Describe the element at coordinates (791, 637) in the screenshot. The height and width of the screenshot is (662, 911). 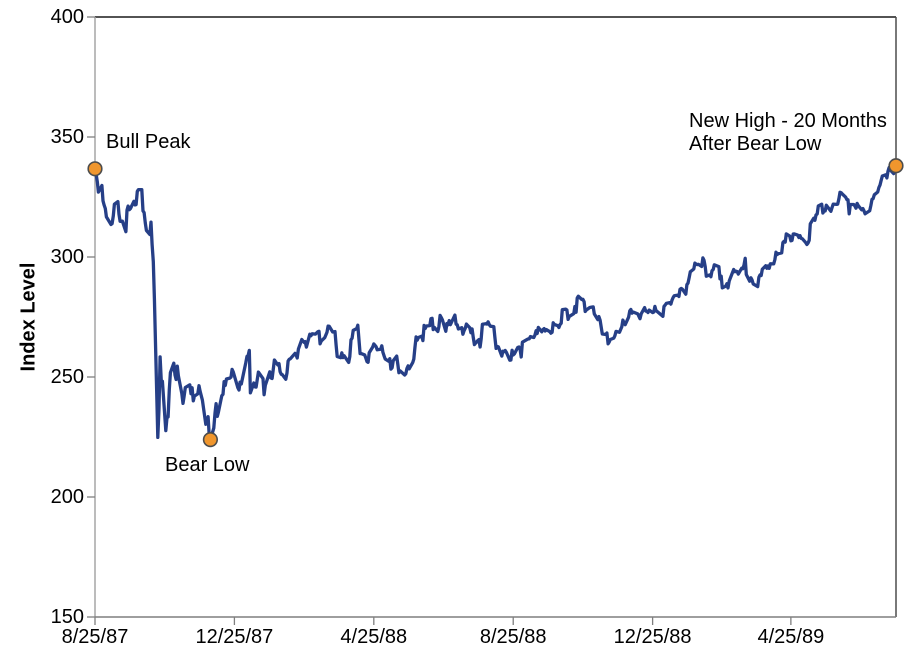
I see `x-tick-label: 4/25/89` at that location.